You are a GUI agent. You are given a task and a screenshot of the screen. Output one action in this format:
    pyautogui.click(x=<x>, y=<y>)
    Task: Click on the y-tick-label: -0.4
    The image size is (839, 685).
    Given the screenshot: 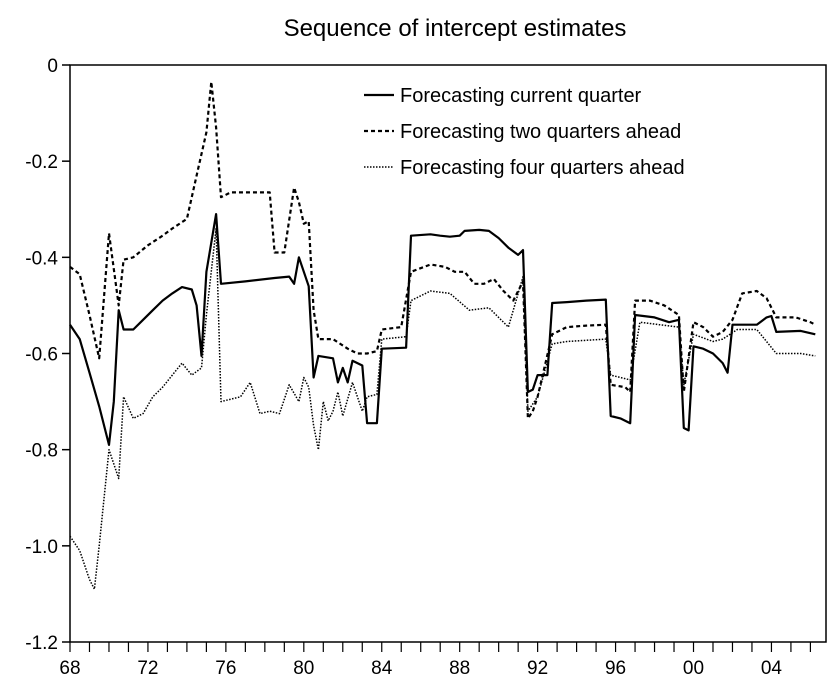 What is the action you would take?
    pyautogui.click(x=41, y=258)
    